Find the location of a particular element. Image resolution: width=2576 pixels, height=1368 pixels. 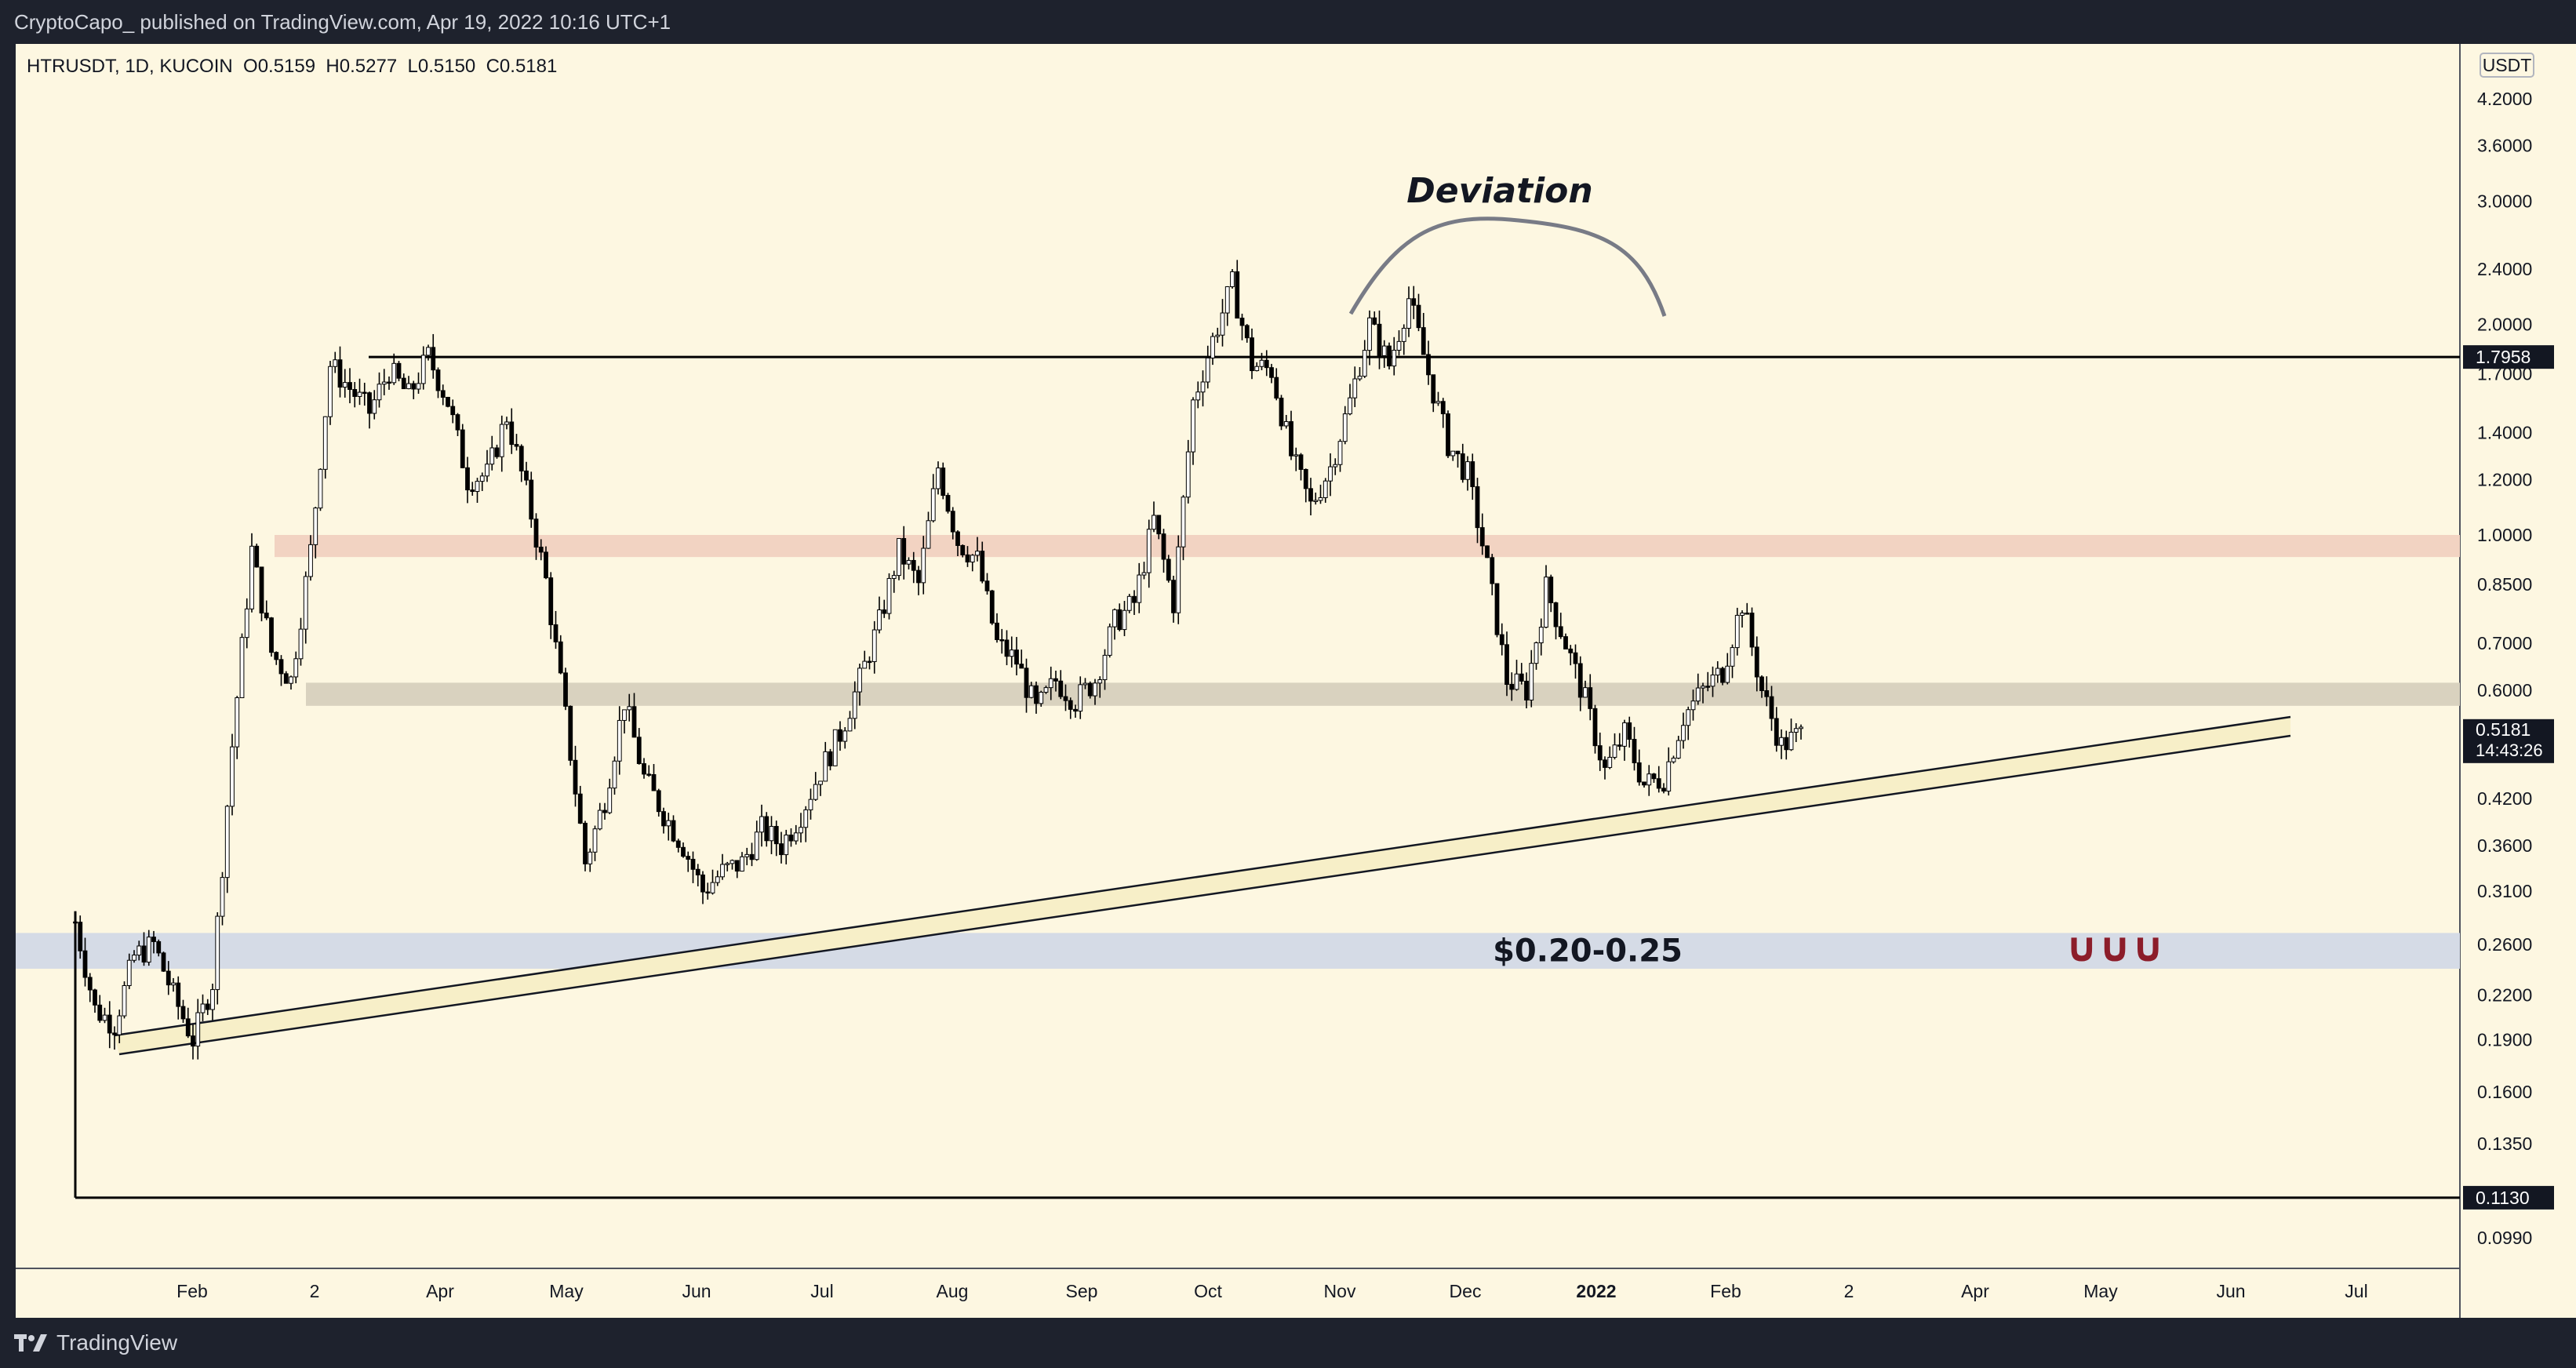

price-tick-label: 0.4200 is located at coordinates (2504, 798).